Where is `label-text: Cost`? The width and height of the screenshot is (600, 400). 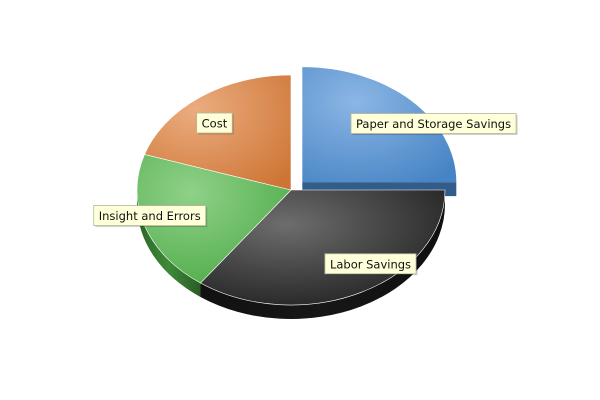 label-text: Cost is located at coordinates (215, 124).